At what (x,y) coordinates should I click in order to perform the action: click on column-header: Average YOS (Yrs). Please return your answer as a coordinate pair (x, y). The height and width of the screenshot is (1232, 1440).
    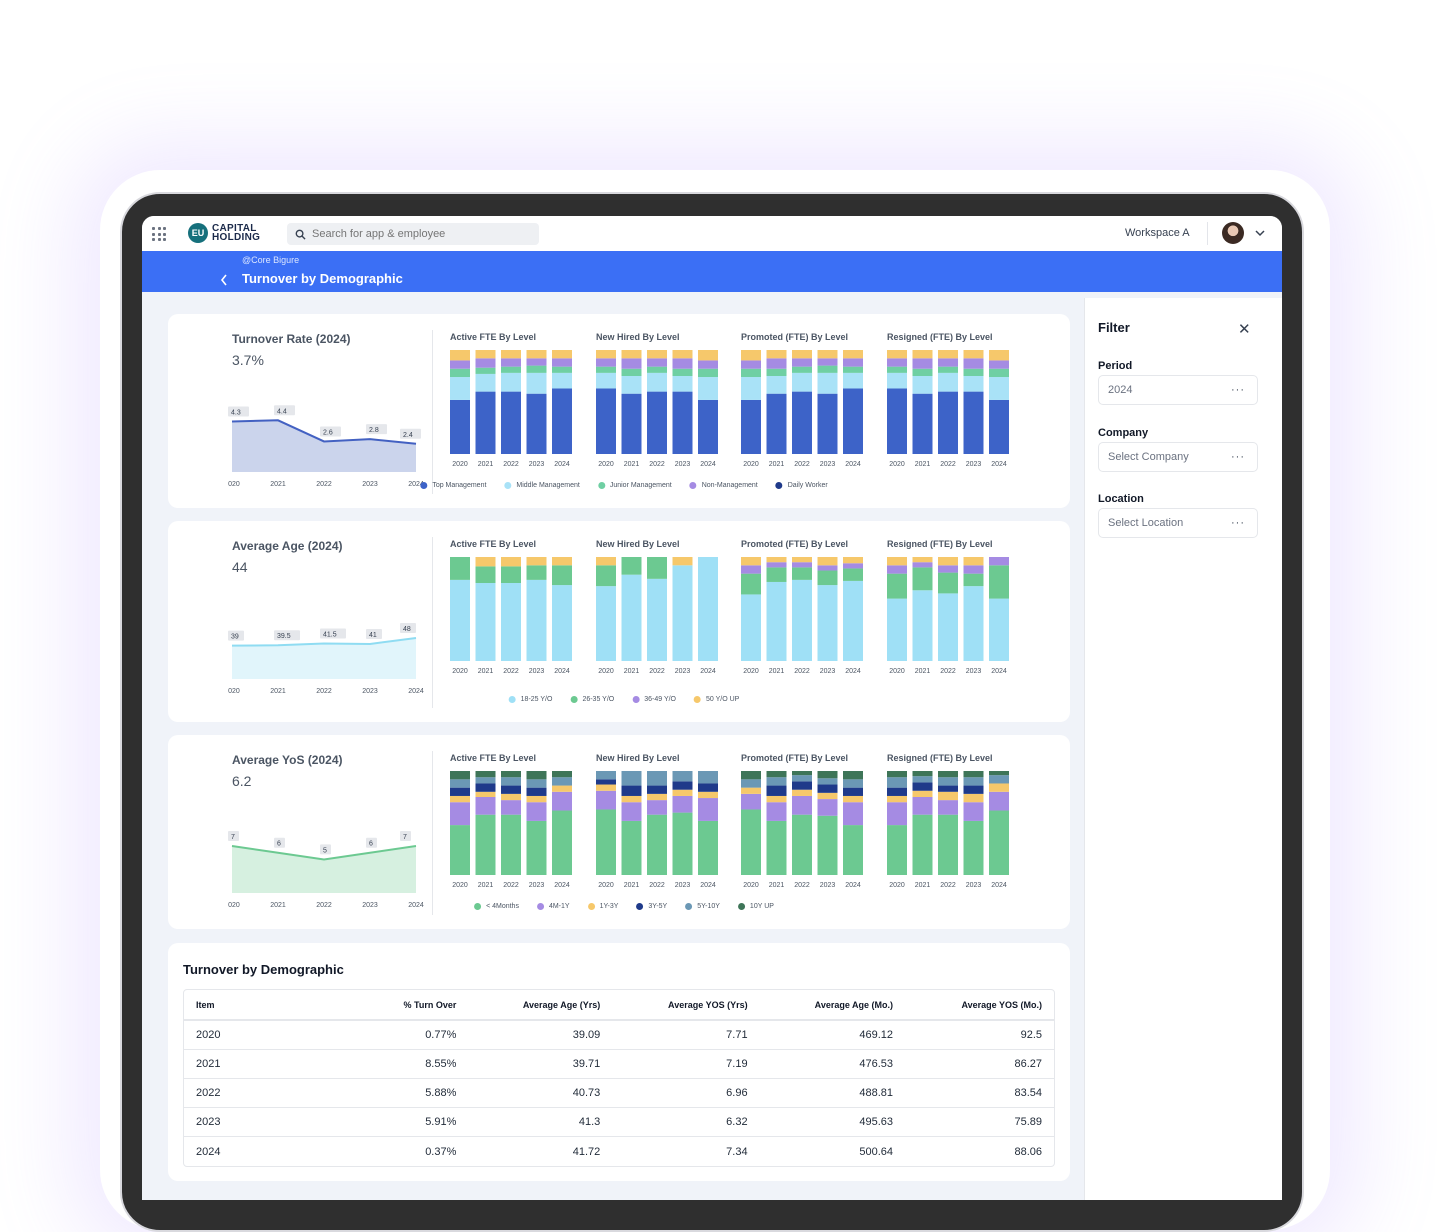
    Looking at the image, I should click on (686, 1005).